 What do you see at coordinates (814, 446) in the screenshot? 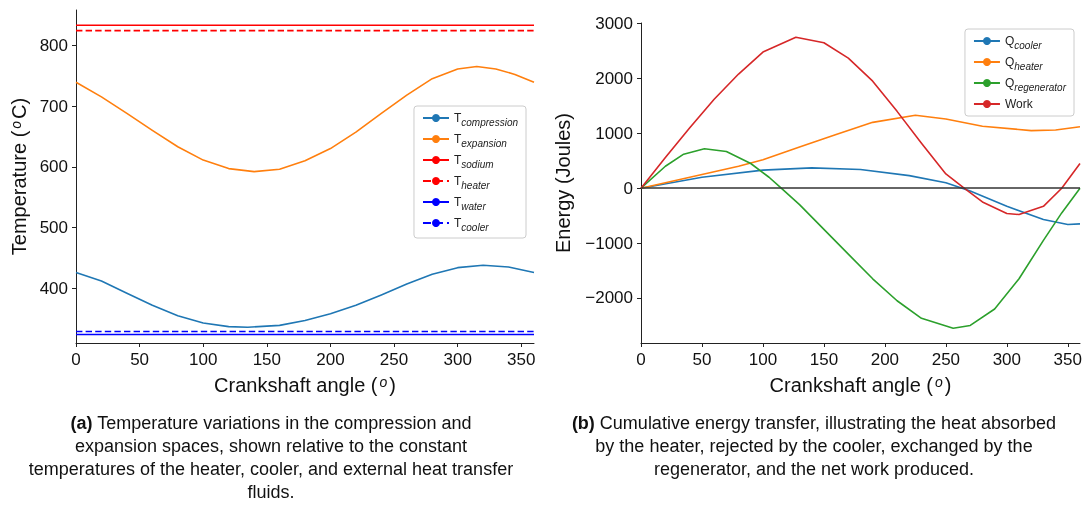
I see `text: (b) Cumulative energy transfer, illustrating the heat absorbed by the heater, rejected by the cooler, exchanged by the regenerator, and the net work produced.` at bounding box center [814, 446].